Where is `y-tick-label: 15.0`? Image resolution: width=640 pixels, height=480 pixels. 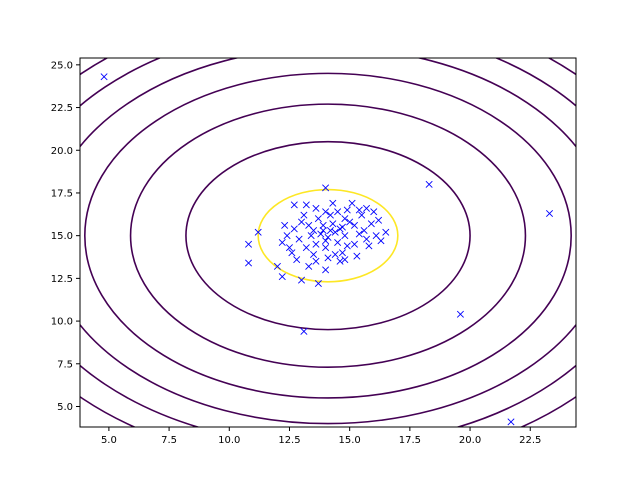
y-tick-label: 15.0 is located at coordinates (62, 236).